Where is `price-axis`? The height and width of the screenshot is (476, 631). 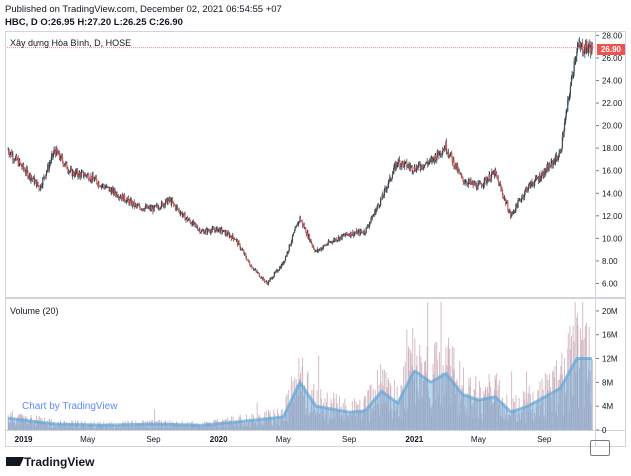 price-axis is located at coordinates (611, 164).